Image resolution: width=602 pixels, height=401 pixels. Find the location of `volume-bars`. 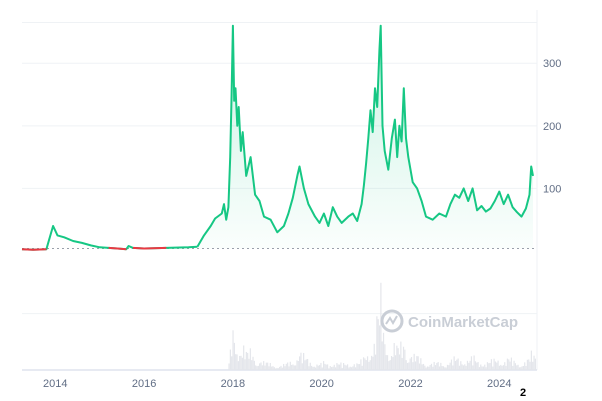

volume-bars is located at coordinates (382, 326).